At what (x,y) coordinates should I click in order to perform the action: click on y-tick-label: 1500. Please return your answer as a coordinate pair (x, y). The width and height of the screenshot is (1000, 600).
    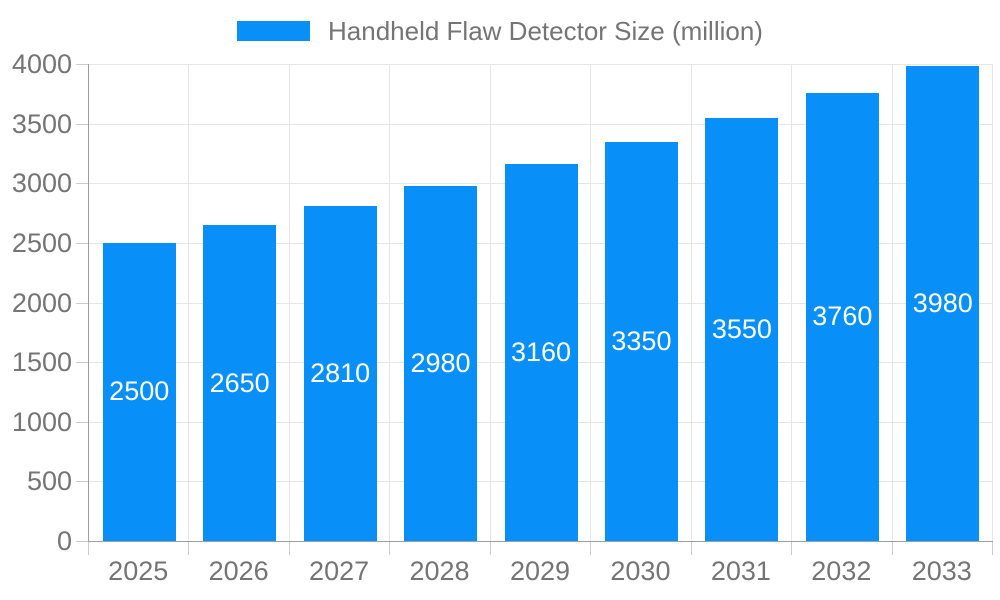
    Looking at the image, I should click on (41, 362).